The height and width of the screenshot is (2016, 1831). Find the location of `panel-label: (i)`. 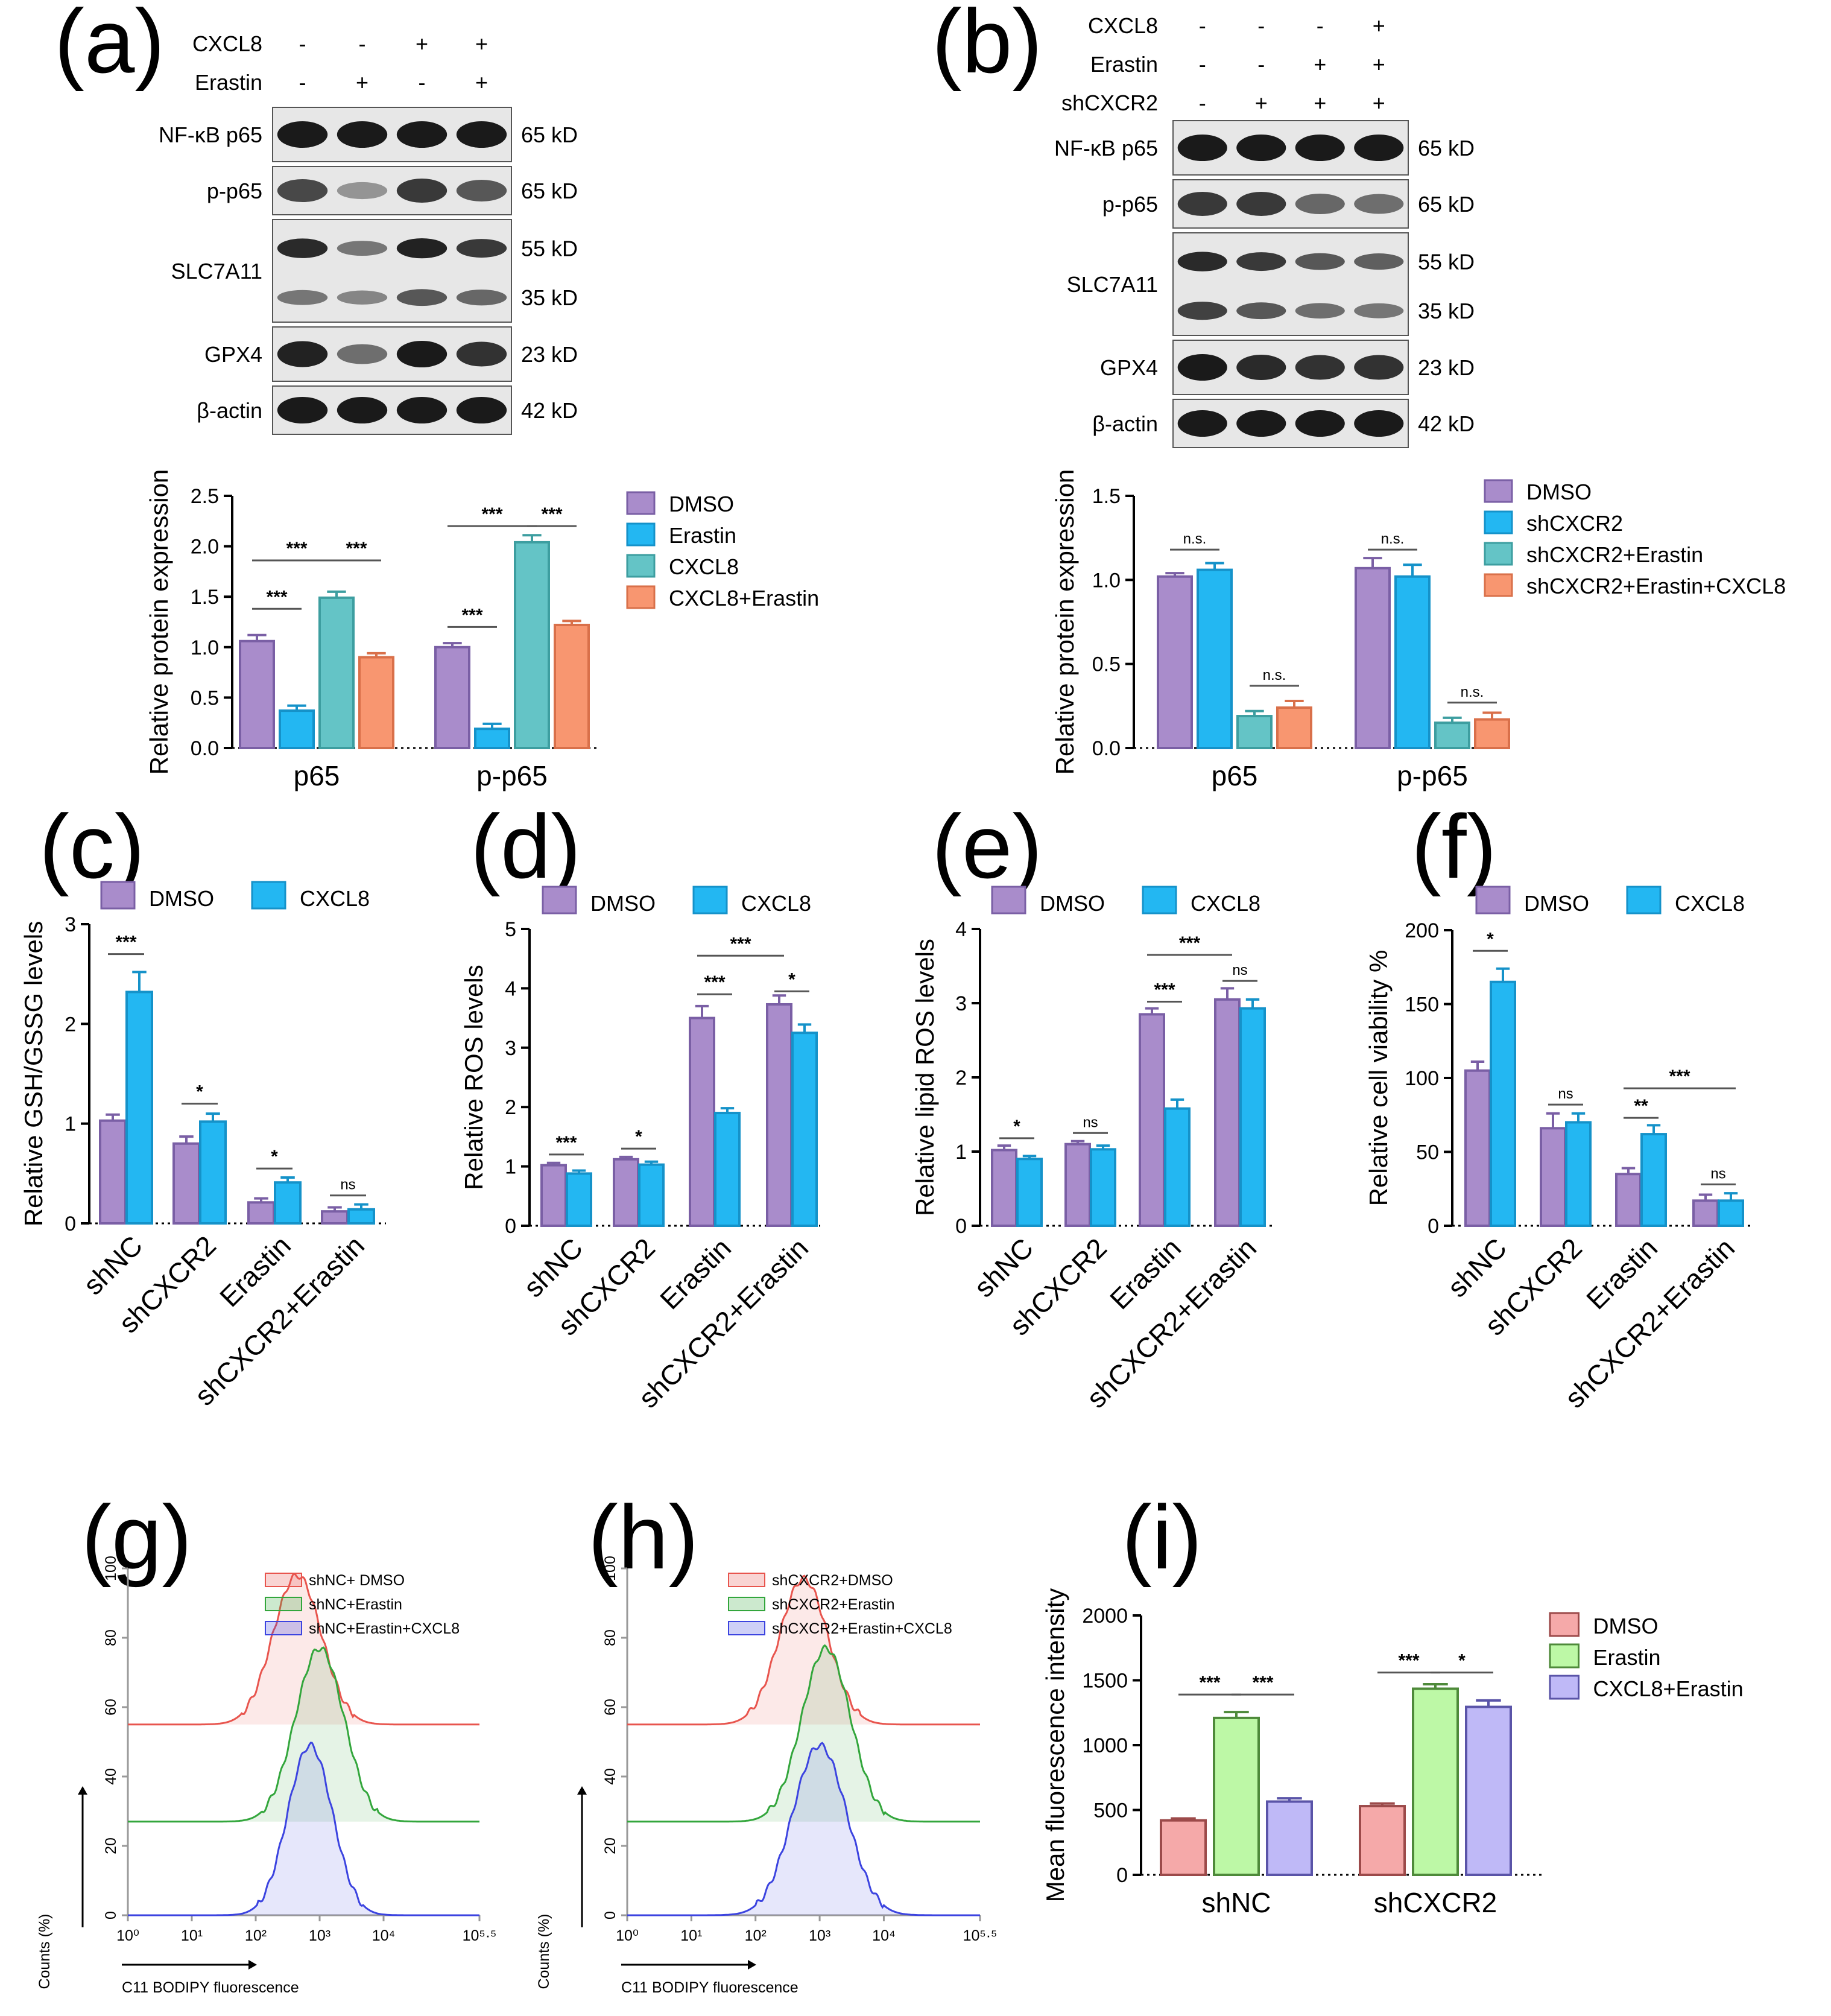

panel-label: (i) is located at coordinates (1162, 1537).